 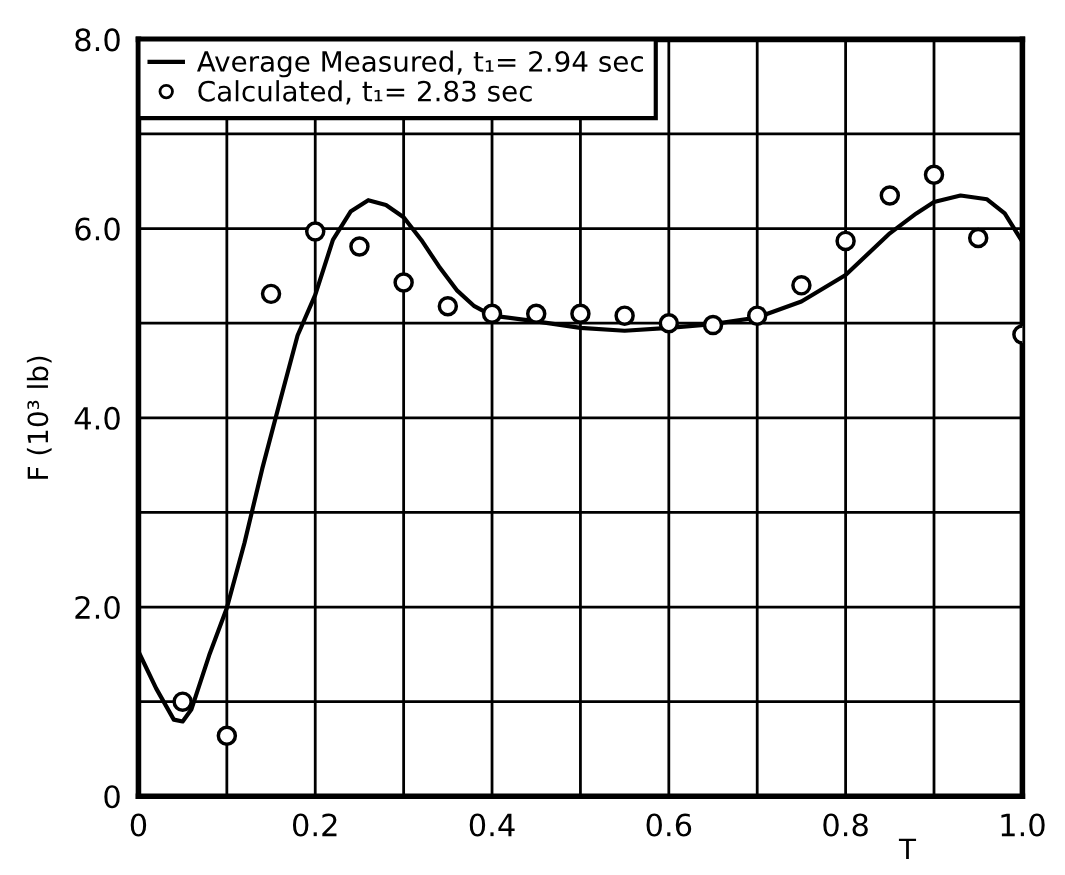 I want to click on legend-label: Calculated, t₁= 2.83 sec, so click(x=365, y=92).